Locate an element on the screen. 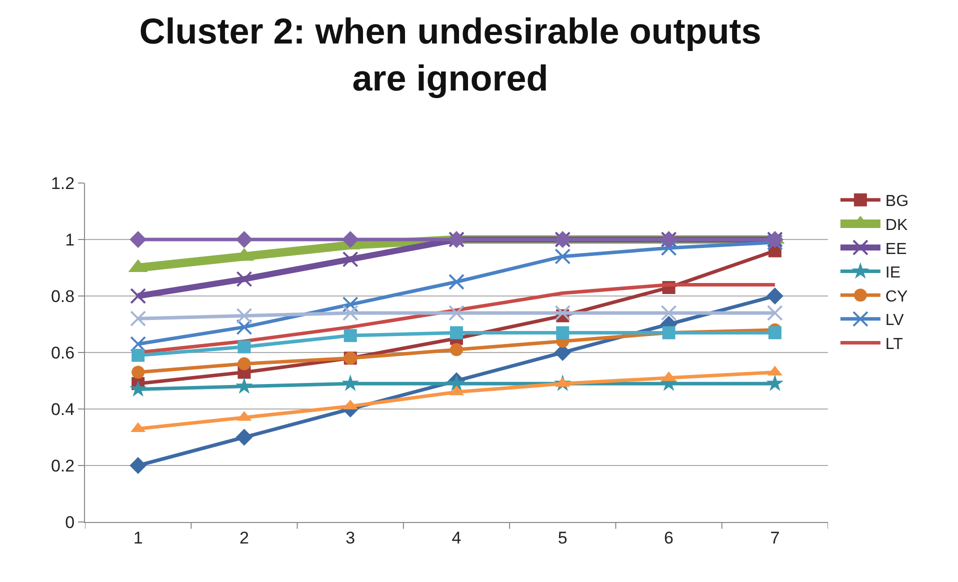  legend-label: LT is located at coordinates (894, 344).